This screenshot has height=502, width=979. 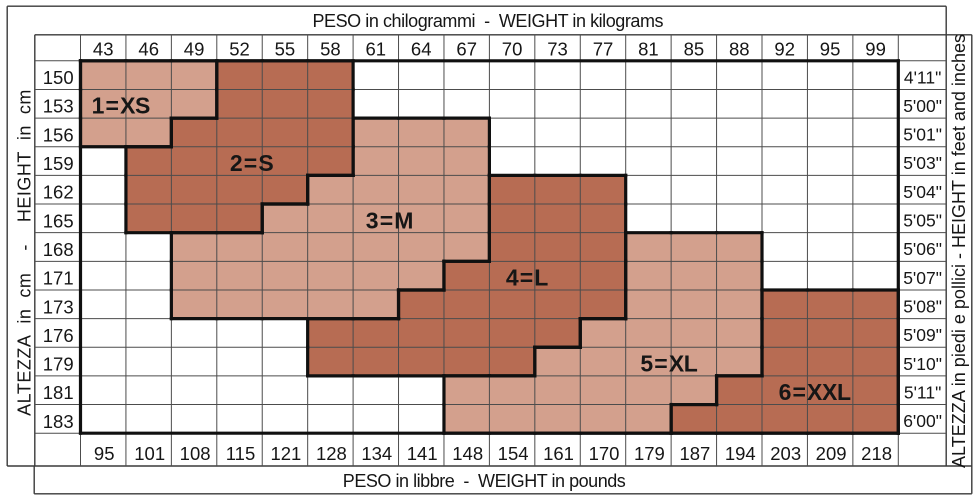 What do you see at coordinates (922, 364) in the screenshot?
I see `svg-text: 5'10"` at bounding box center [922, 364].